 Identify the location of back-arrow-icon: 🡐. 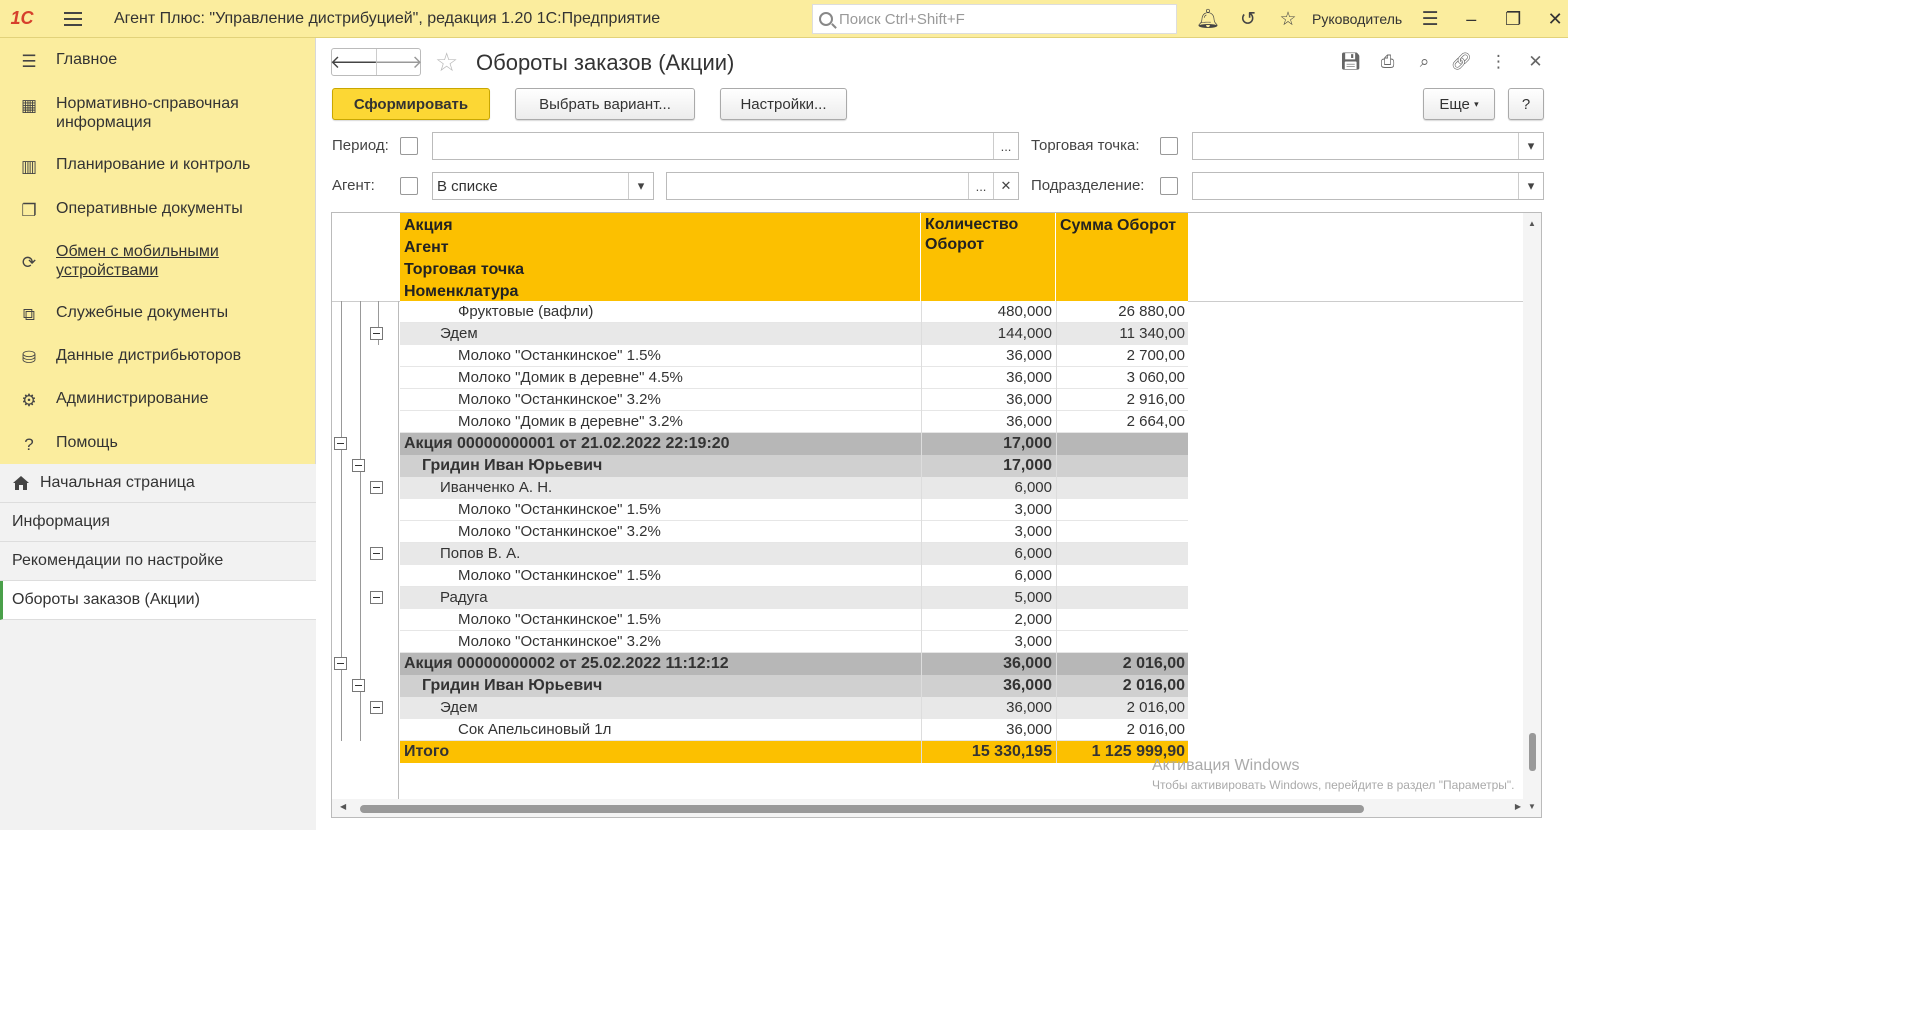
(354, 61).